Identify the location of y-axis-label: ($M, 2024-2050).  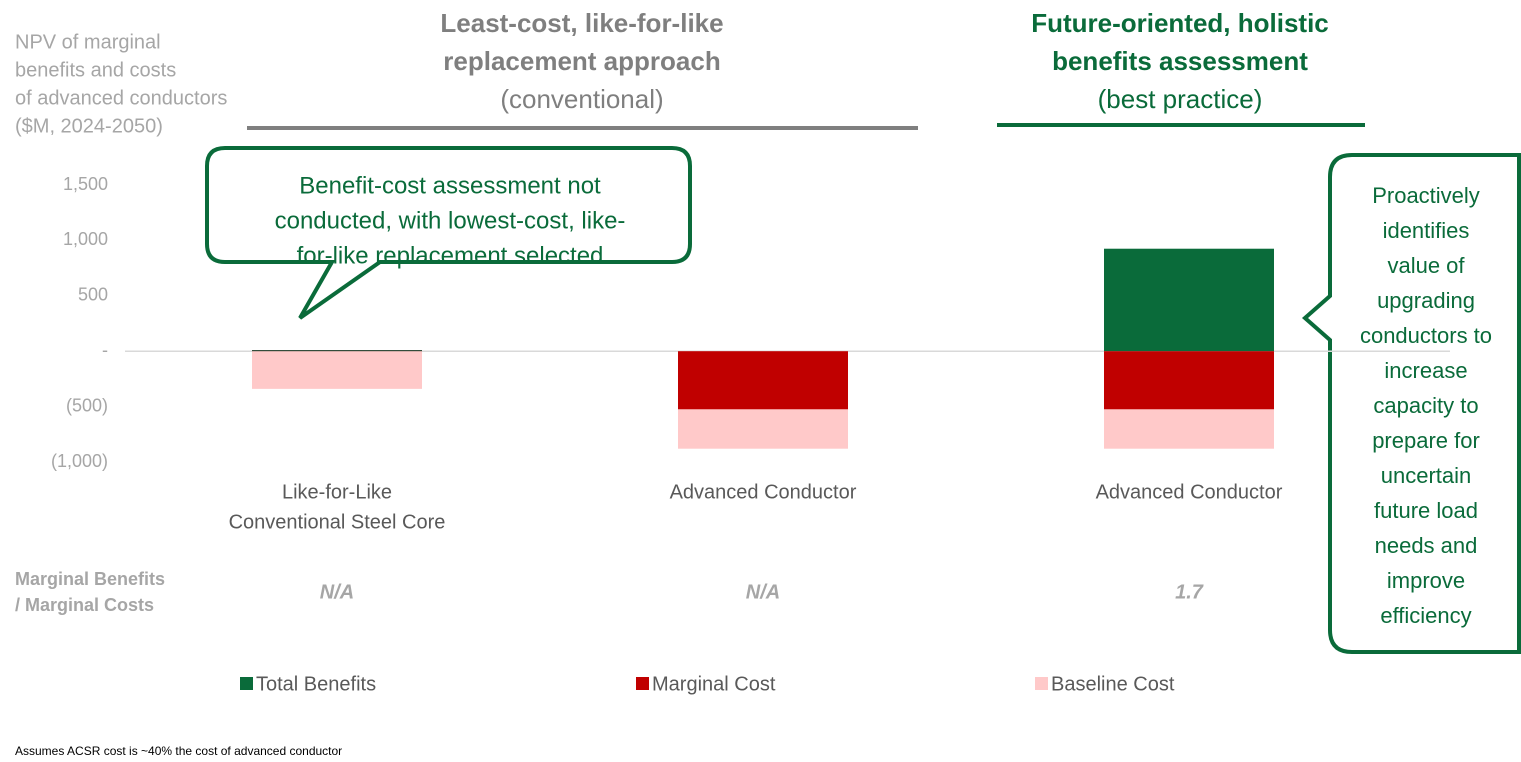
(89, 126).